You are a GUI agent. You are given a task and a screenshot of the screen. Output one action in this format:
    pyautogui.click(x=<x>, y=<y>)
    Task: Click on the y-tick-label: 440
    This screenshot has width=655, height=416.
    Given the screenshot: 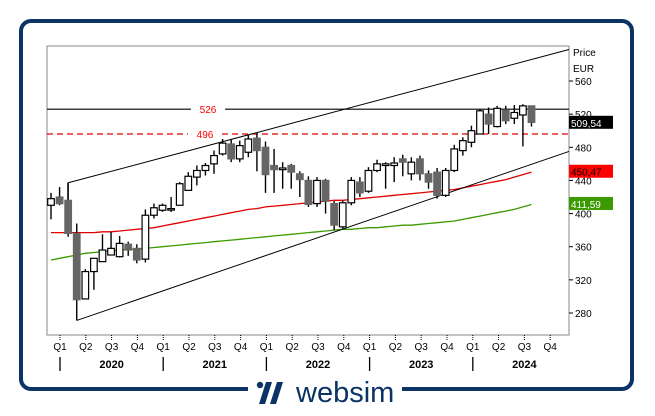 What is the action you would take?
    pyautogui.click(x=583, y=181)
    